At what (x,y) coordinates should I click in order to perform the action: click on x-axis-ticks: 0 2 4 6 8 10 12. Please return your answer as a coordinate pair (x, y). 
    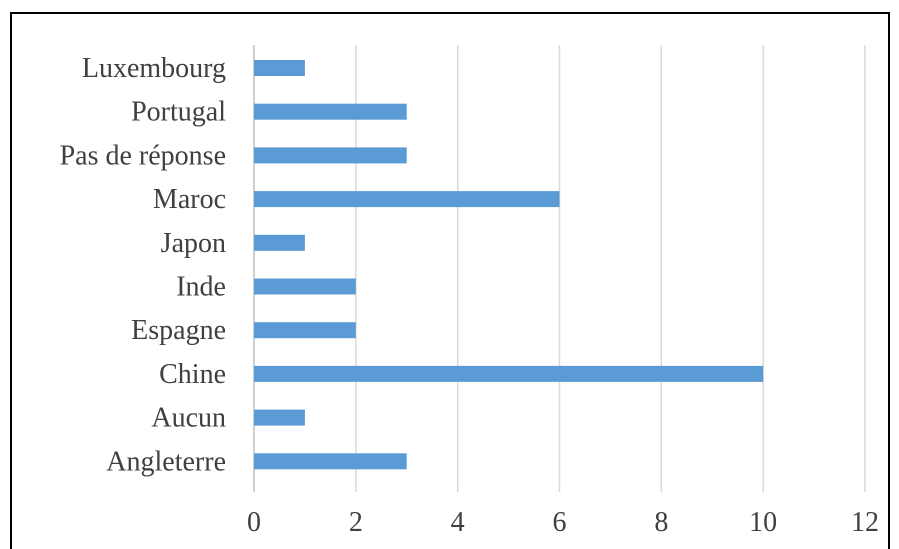
    Looking at the image, I should click on (563, 522).